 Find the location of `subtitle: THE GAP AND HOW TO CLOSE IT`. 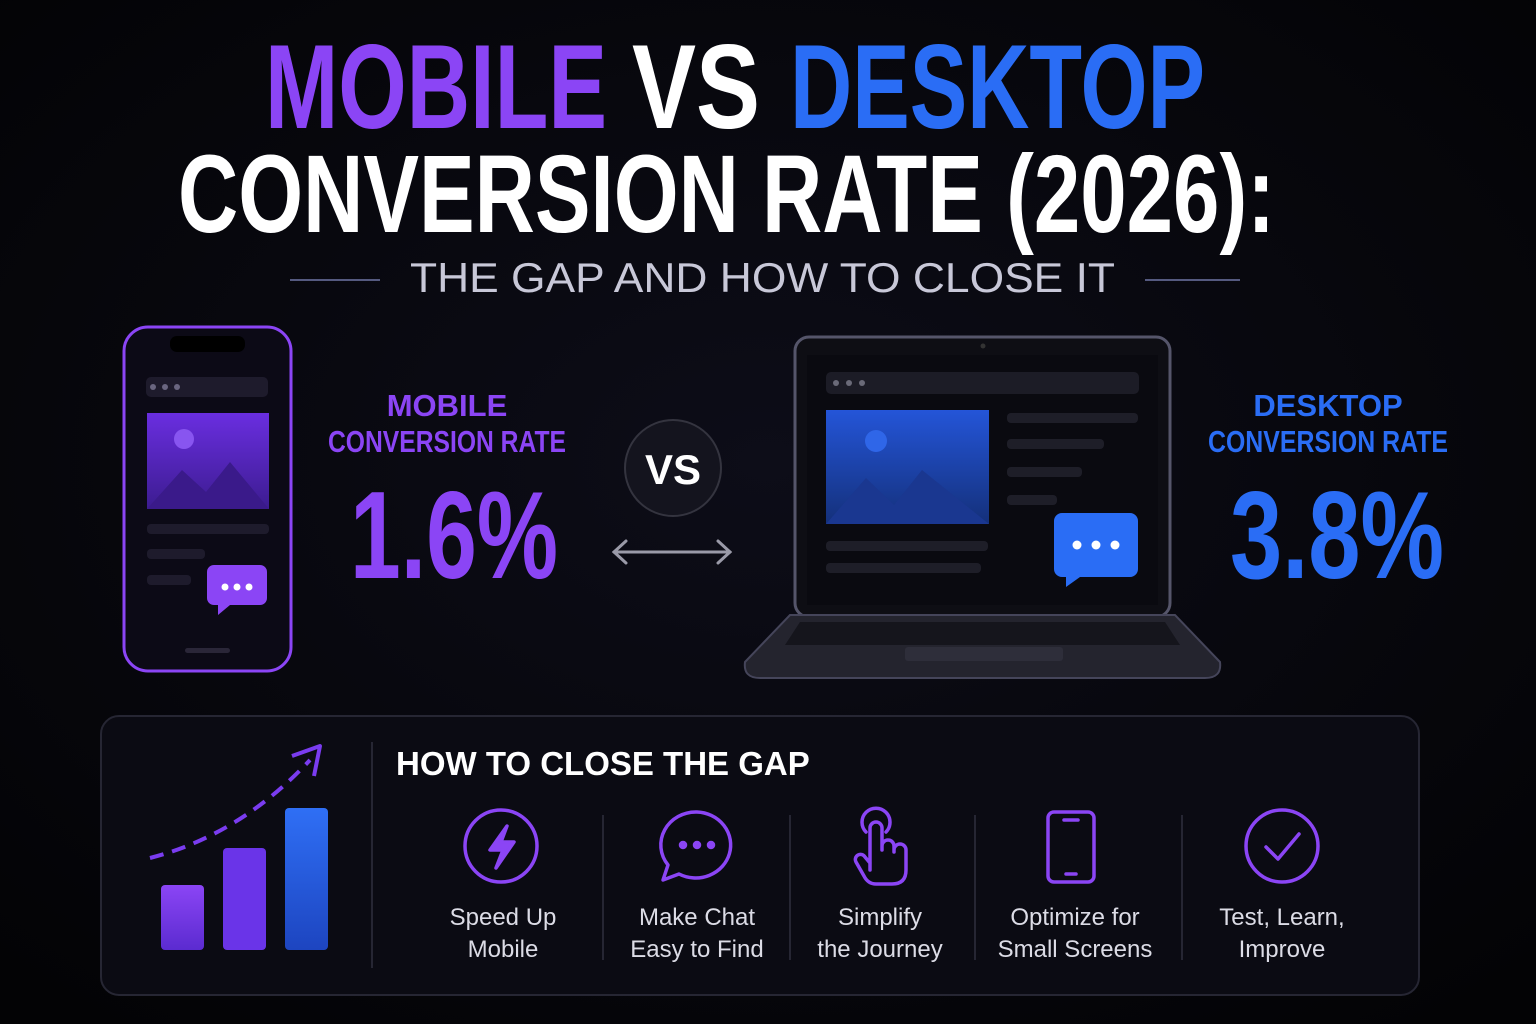

subtitle: THE GAP AND HOW TO CLOSE IT is located at coordinates (762, 277).